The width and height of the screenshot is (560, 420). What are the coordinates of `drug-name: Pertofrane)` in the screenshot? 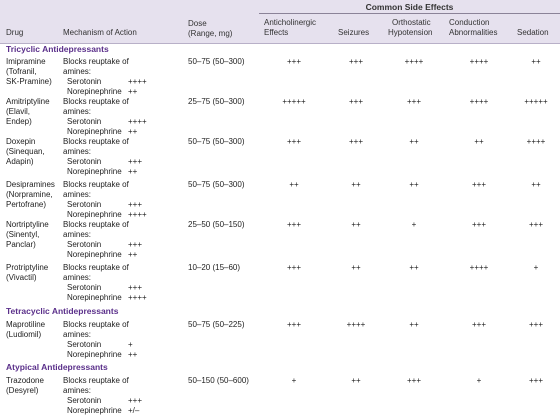 It's located at (26, 204).